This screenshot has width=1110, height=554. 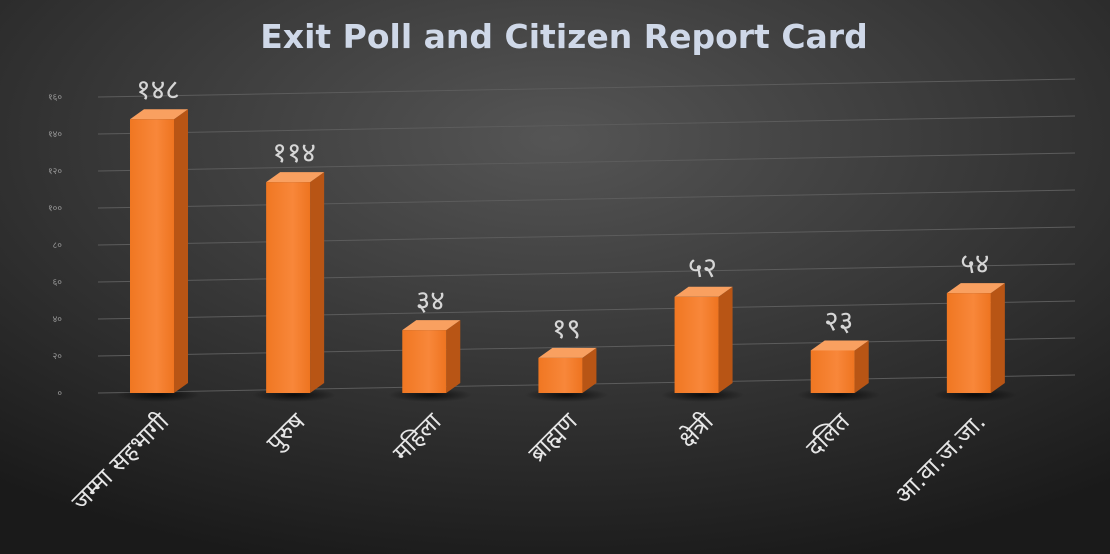 What do you see at coordinates (158, 89) in the screenshot?
I see `data-label: १४८` at bounding box center [158, 89].